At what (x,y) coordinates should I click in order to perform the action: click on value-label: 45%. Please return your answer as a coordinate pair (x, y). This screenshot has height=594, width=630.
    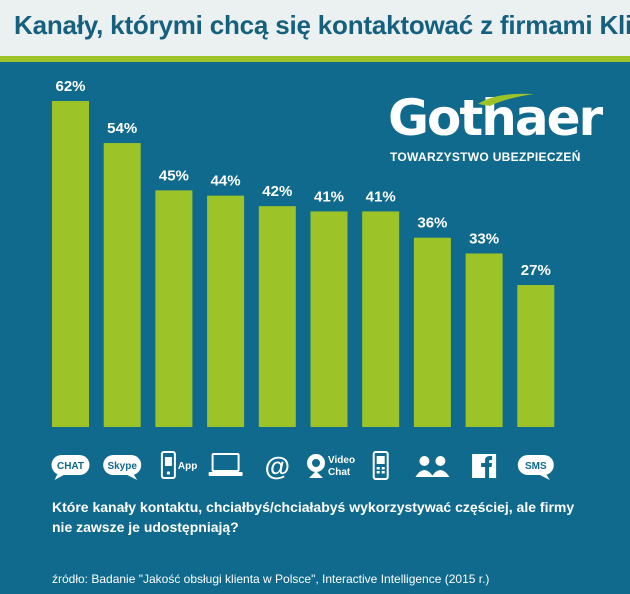
    Looking at the image, I should click on (174, 175).